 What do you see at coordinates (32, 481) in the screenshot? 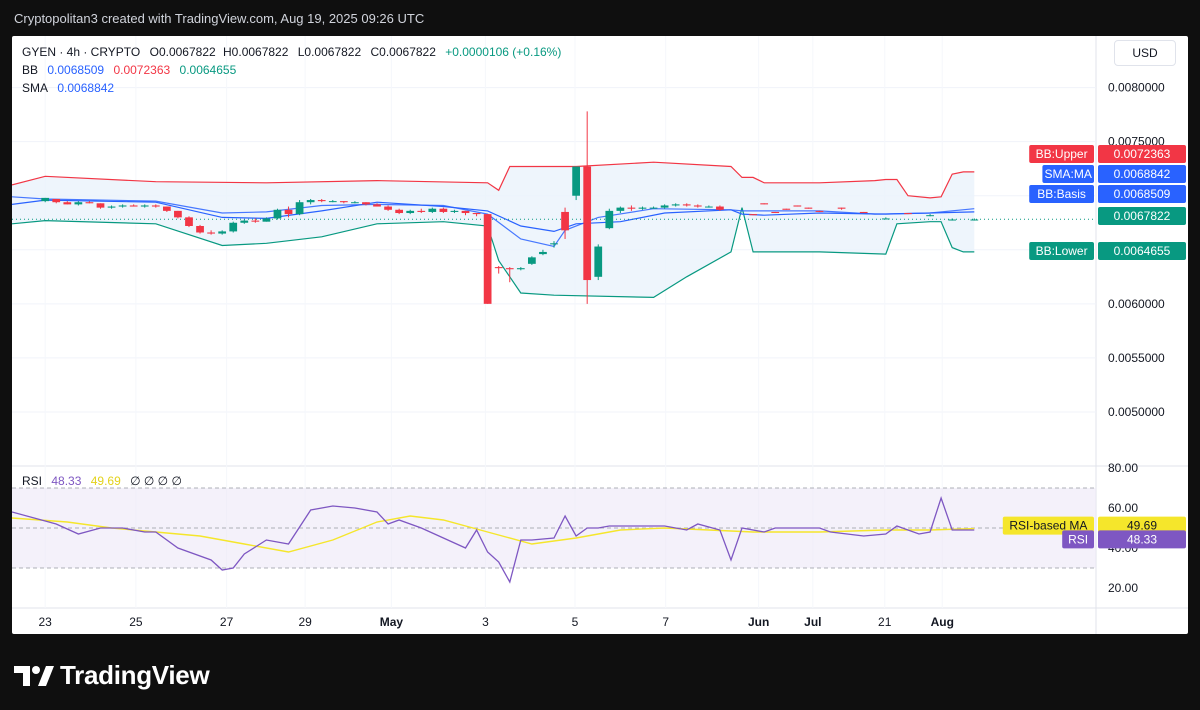
I see `rsi-legend-label: RSI` at bounding box center [32, 481].